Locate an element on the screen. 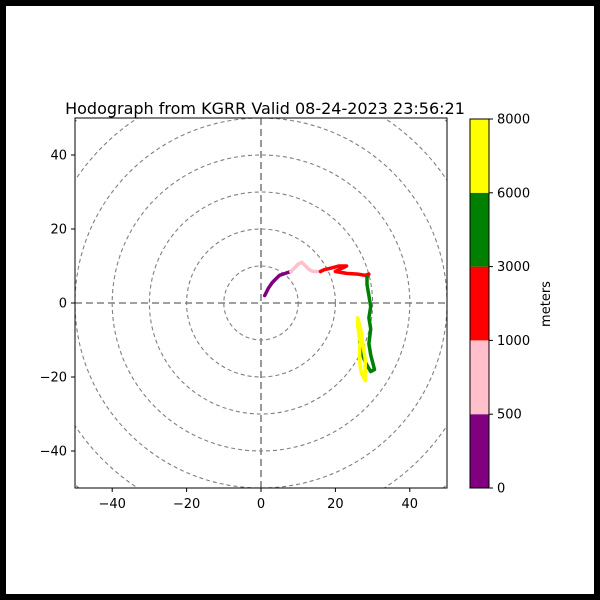  y-axis-ticks: 40 20 0 −20 −40 is located at coordinates (57, 304).